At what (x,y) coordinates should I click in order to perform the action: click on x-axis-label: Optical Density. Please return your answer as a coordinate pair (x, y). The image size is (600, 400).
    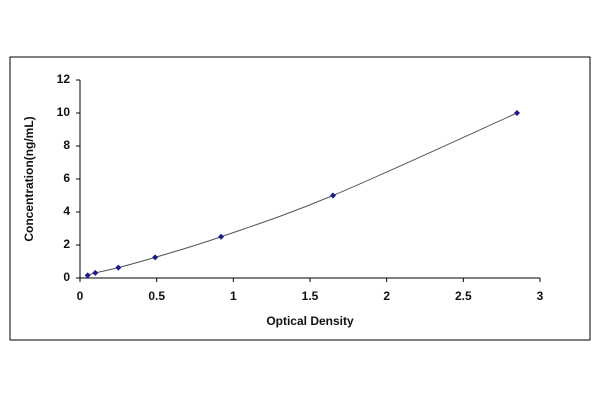
    Looking at the image, I should click on (310, 321).